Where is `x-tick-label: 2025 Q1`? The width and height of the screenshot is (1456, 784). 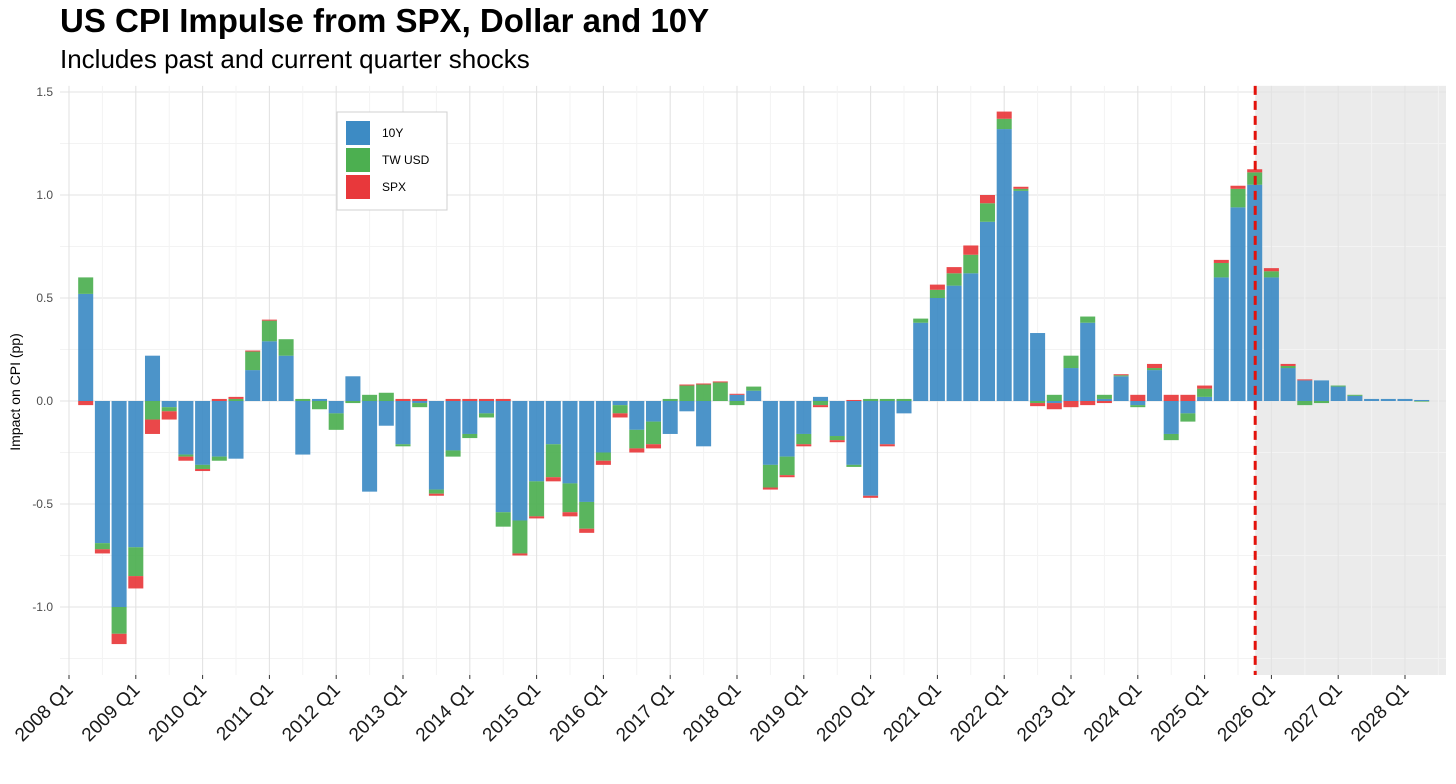
x-tick-label: 2025 Q1 is located at coordinates (1180, 713).